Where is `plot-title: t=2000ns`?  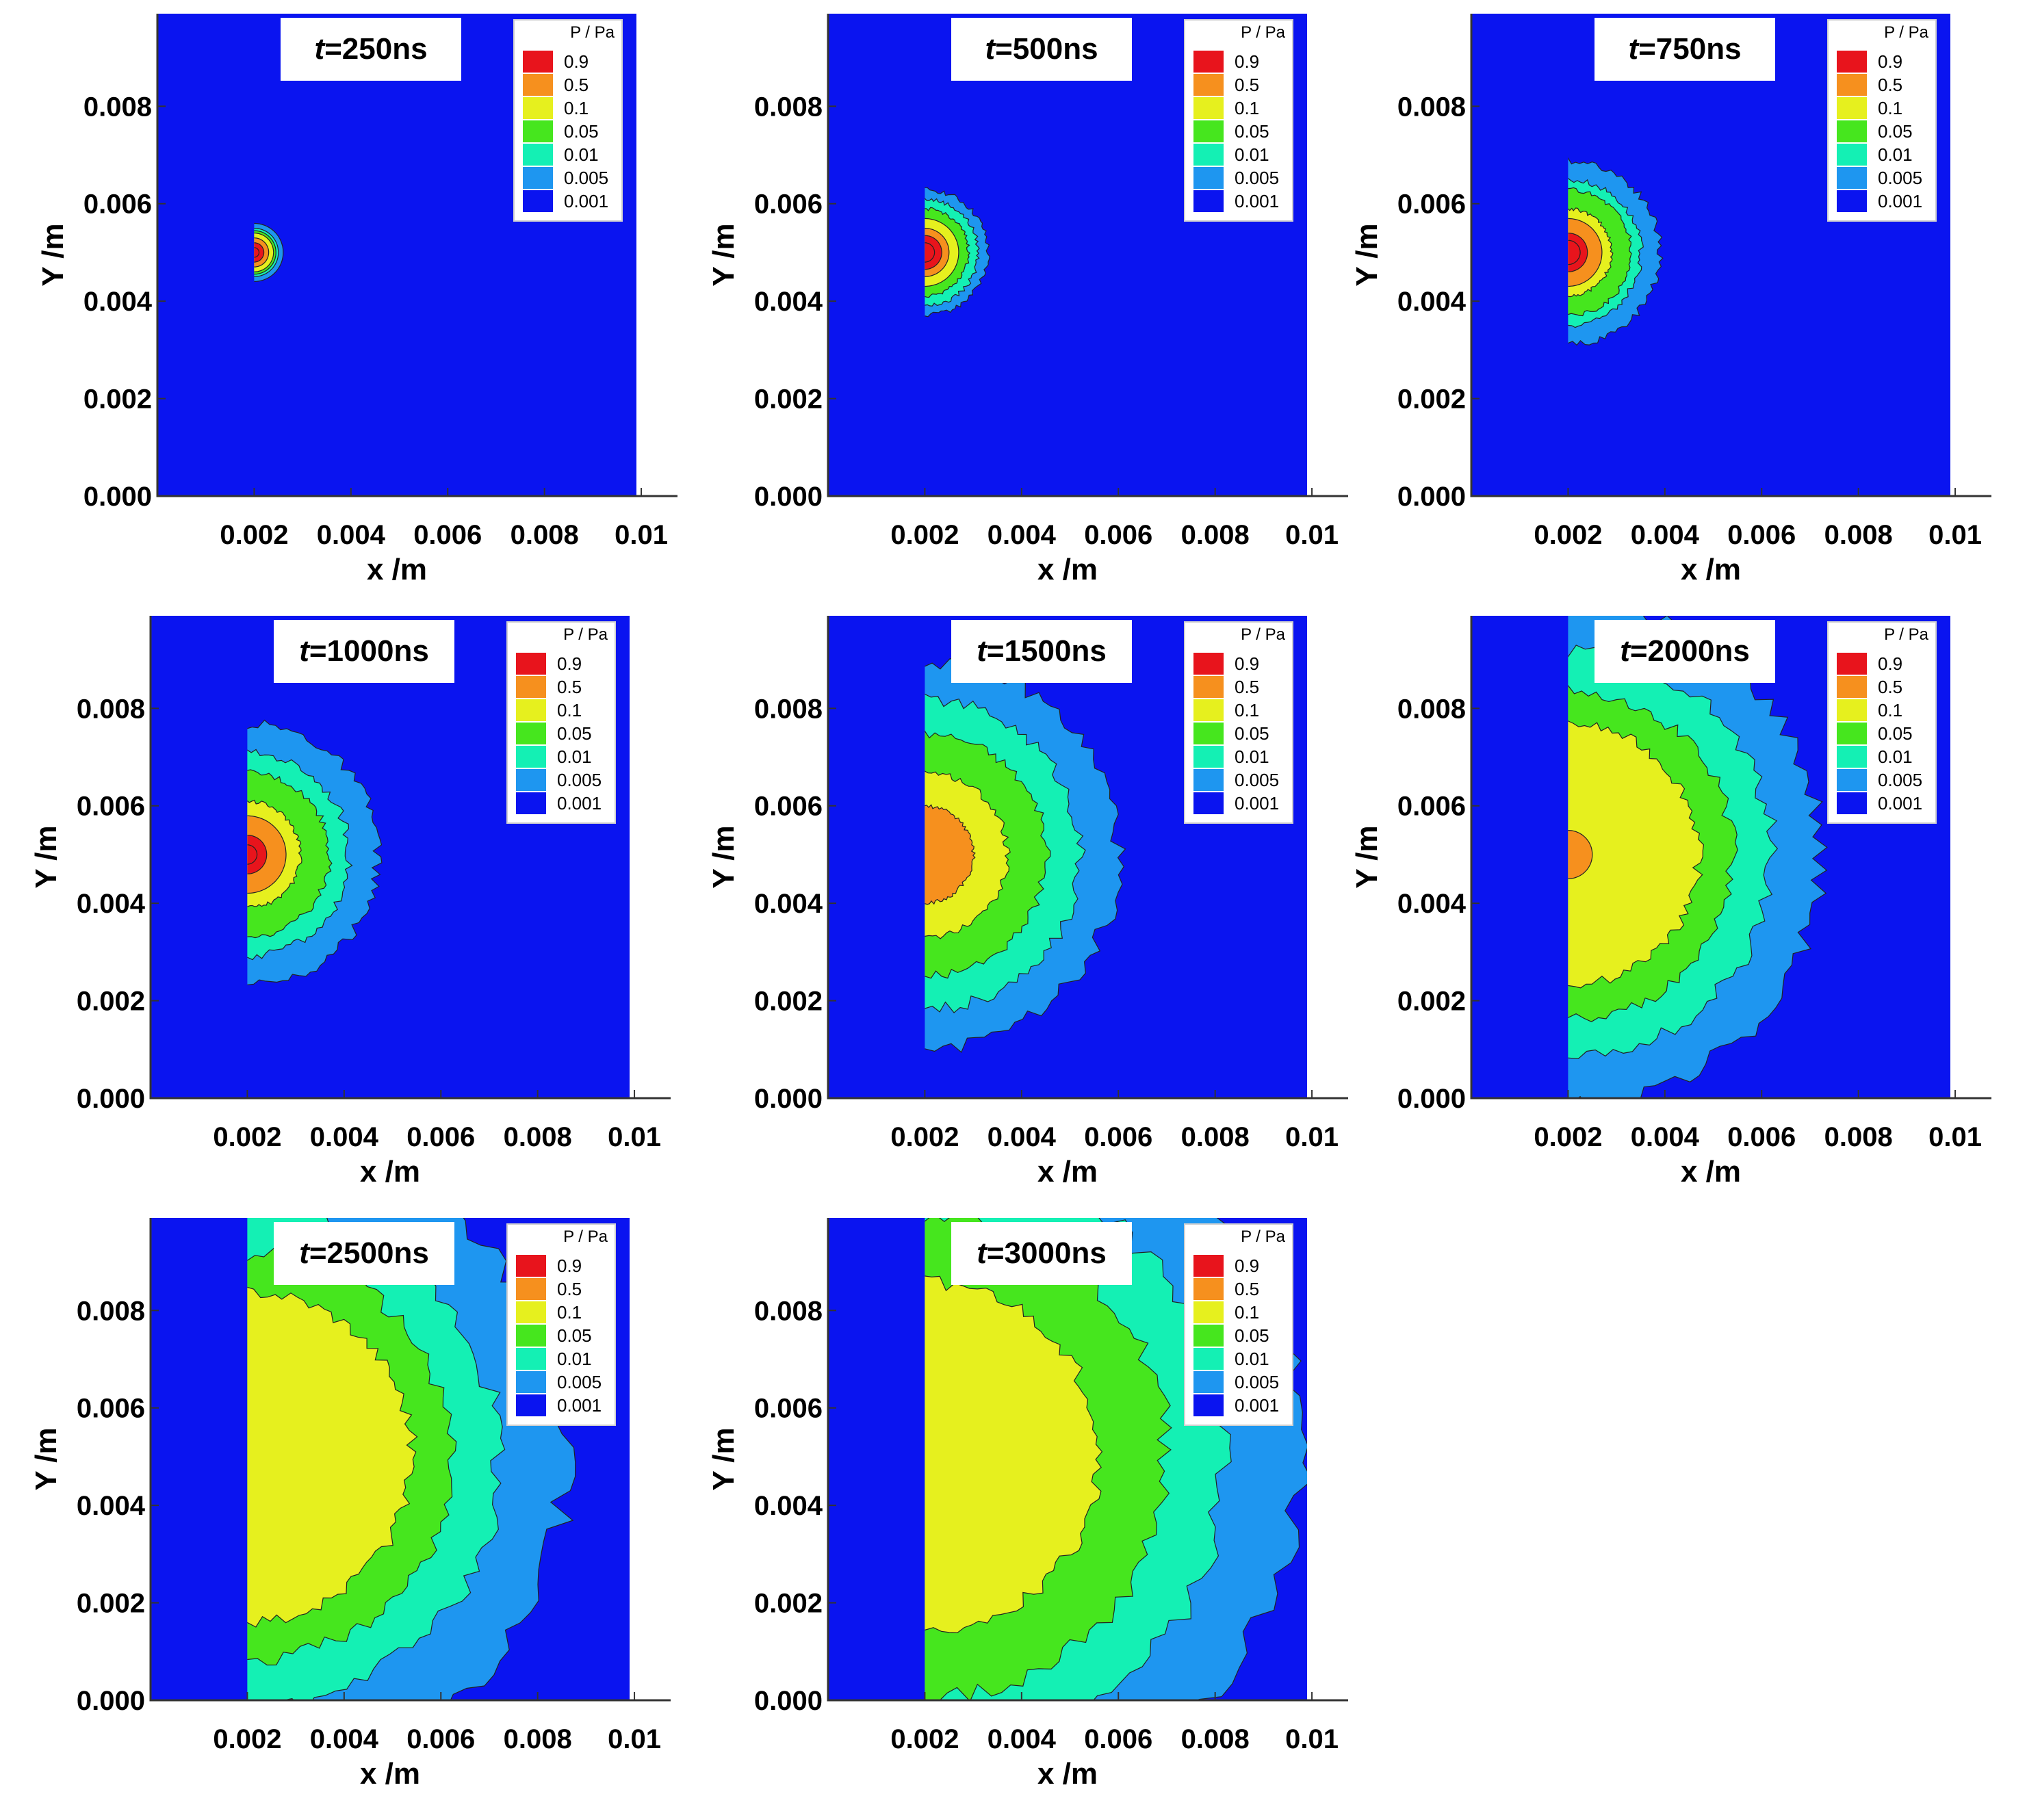 plot-title: t=2000ns is located at coordinates (1685, 651).